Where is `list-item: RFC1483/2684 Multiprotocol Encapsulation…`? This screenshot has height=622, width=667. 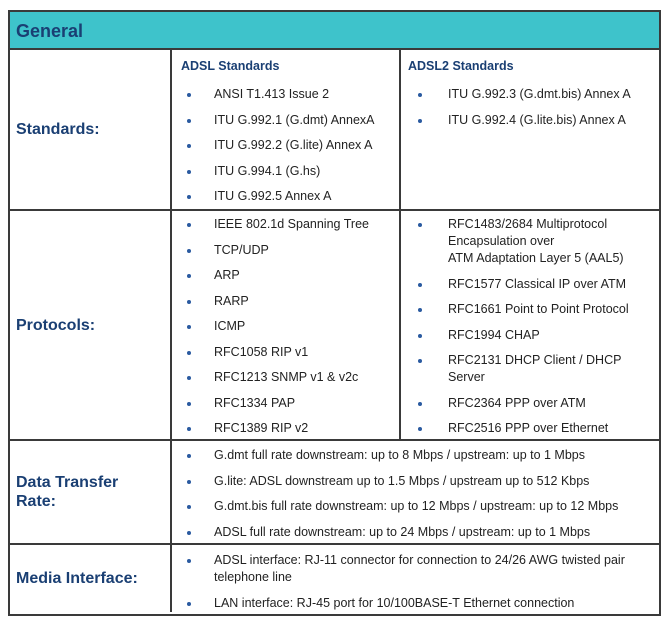
list-item: RFC1483/2684 Multiprotocol Encapsulation… is located at coordinates (530, 241).